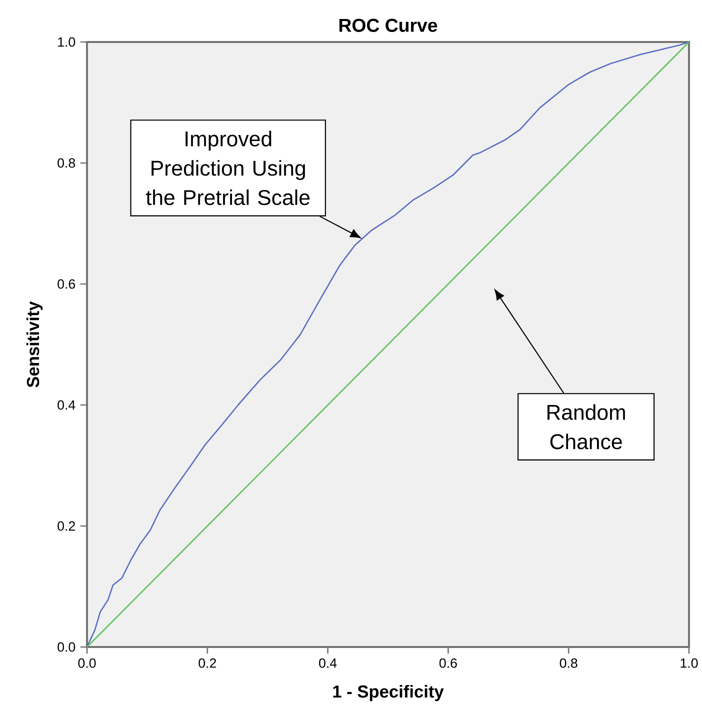 This screenshot has width=702, height=719. What do you see at coordinates (67, 284) in the screenshot?
I see `y-tick-label: 0.6` at bounding box center [67, 284].